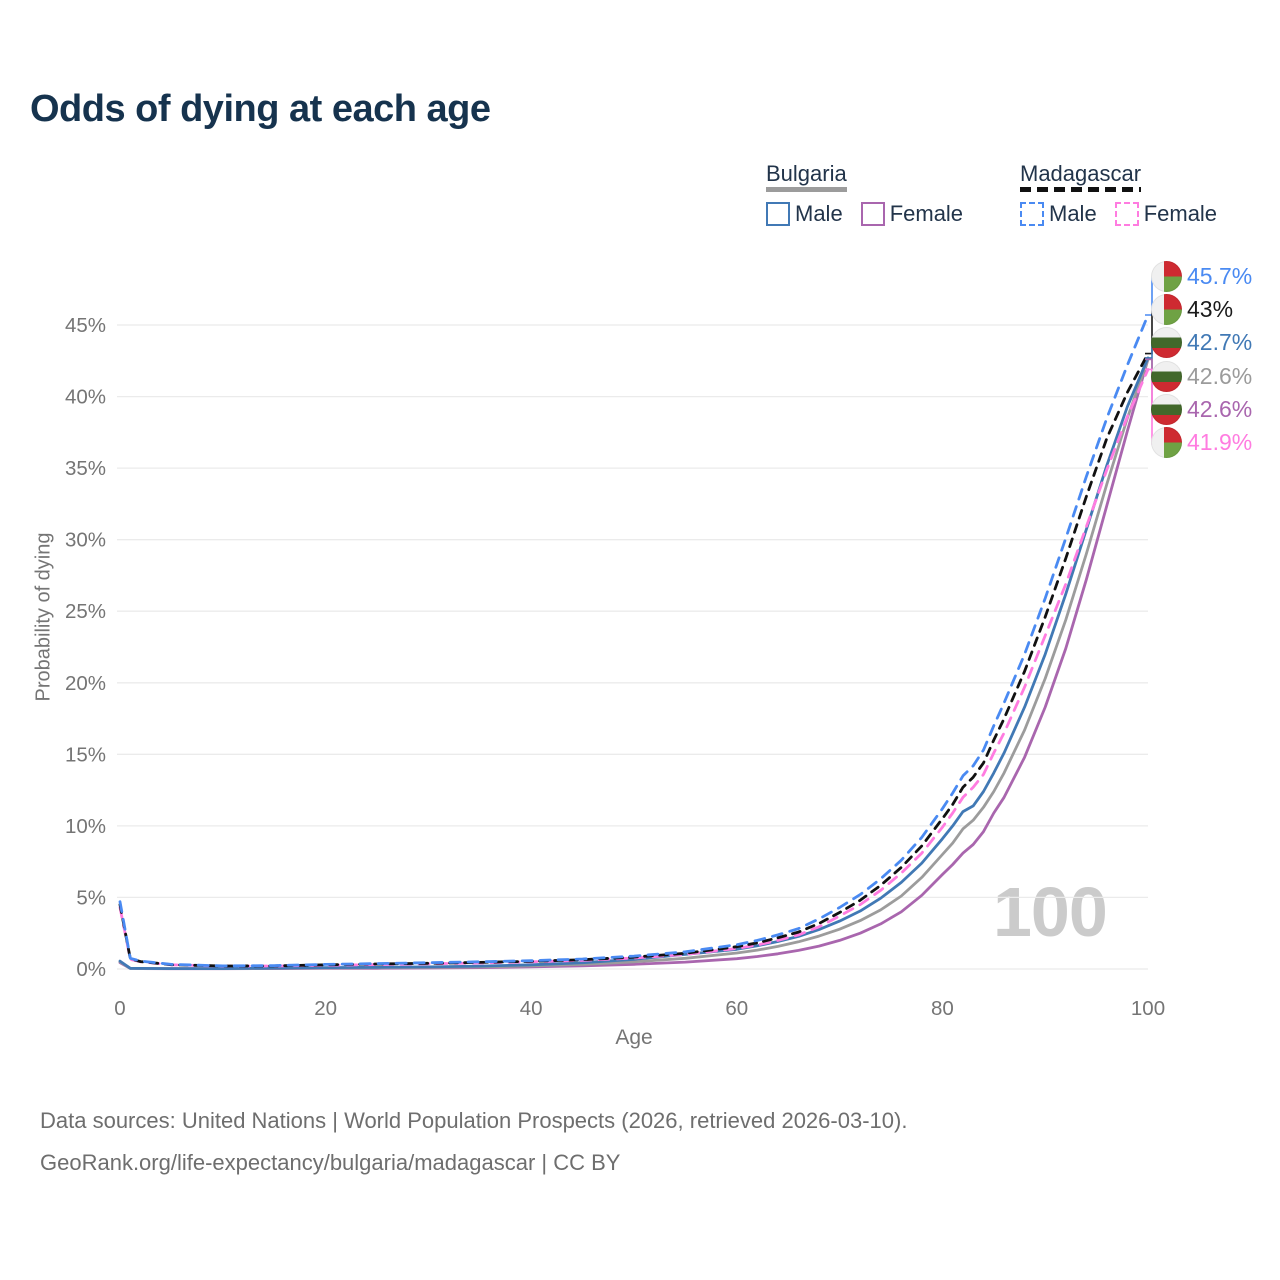 Image resolution: width=1280 pixels, height=1280 pixels. I want to click on end-label-madagascar-female: 41.9%, so click(1201, 442).